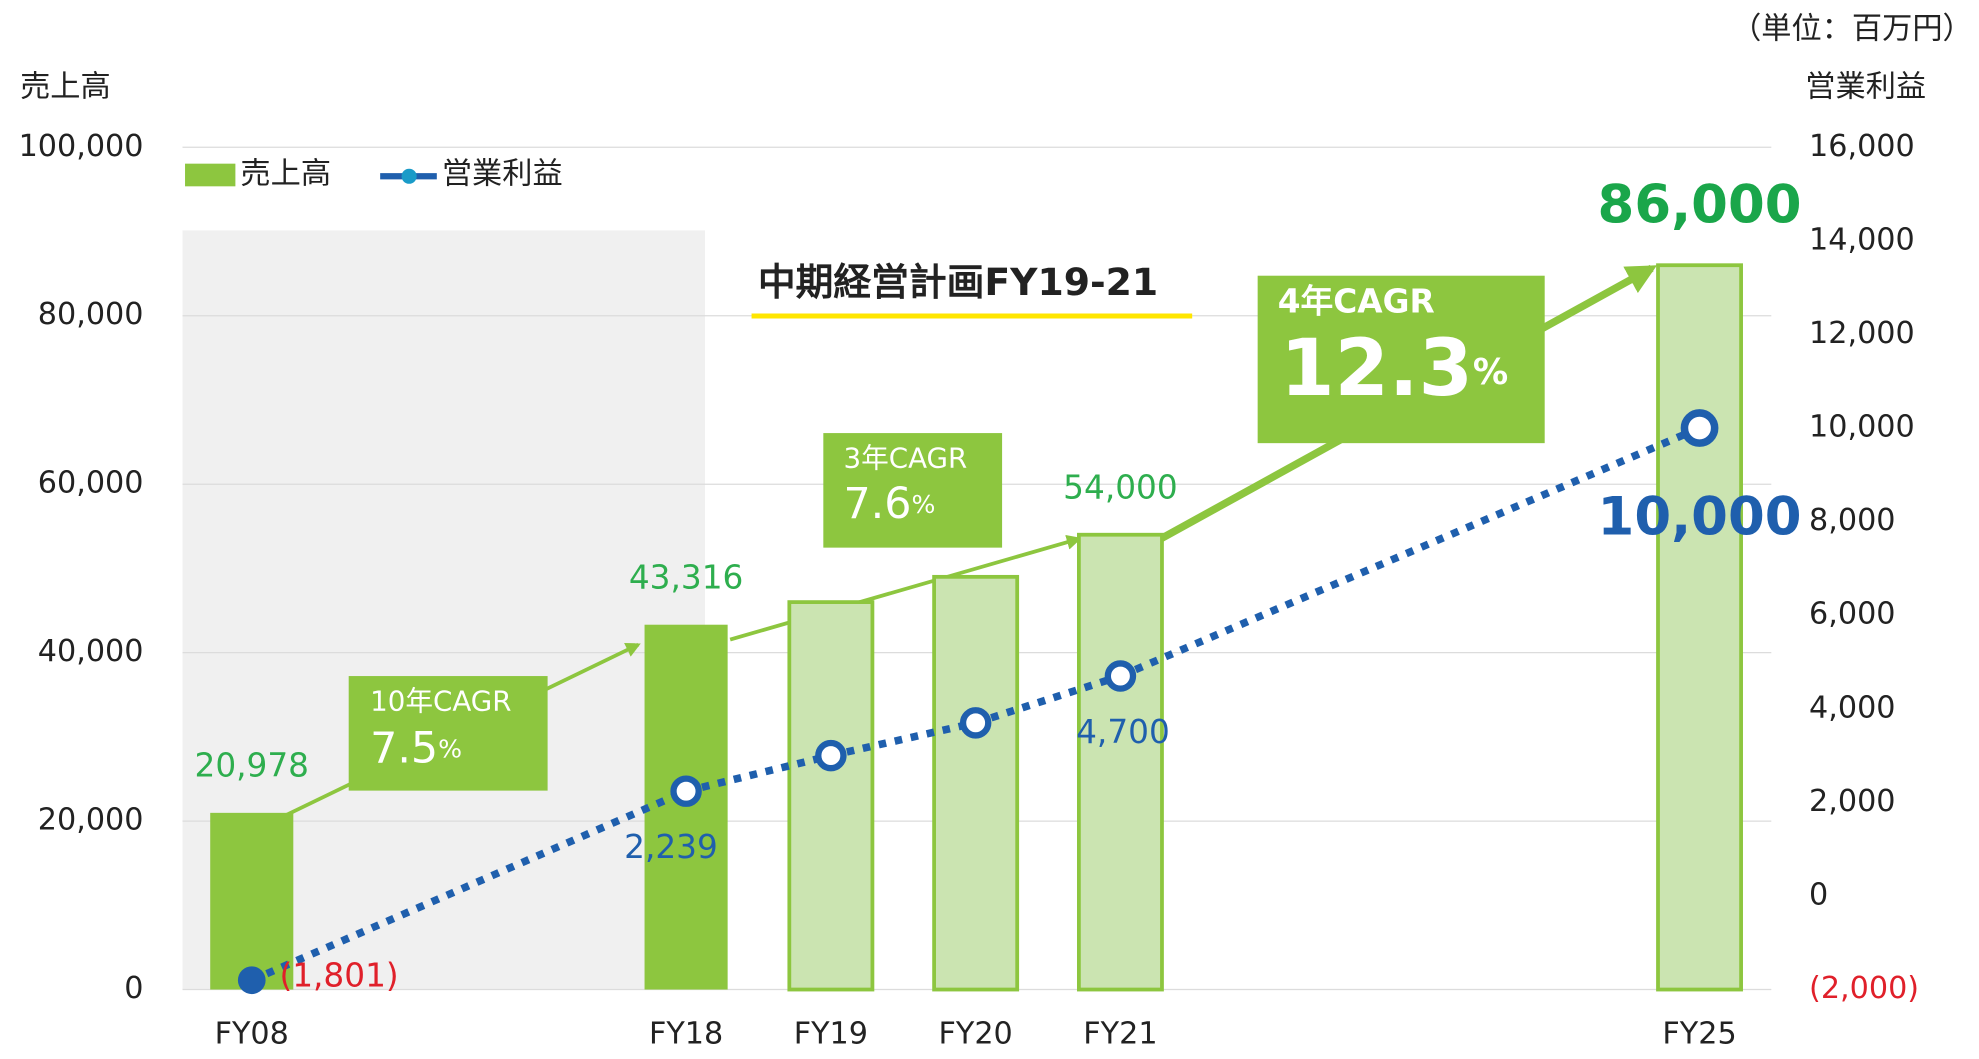 The image size is (1979, 1059). I want to click on y2-tick-label: 16,000, so click(1862, 146).